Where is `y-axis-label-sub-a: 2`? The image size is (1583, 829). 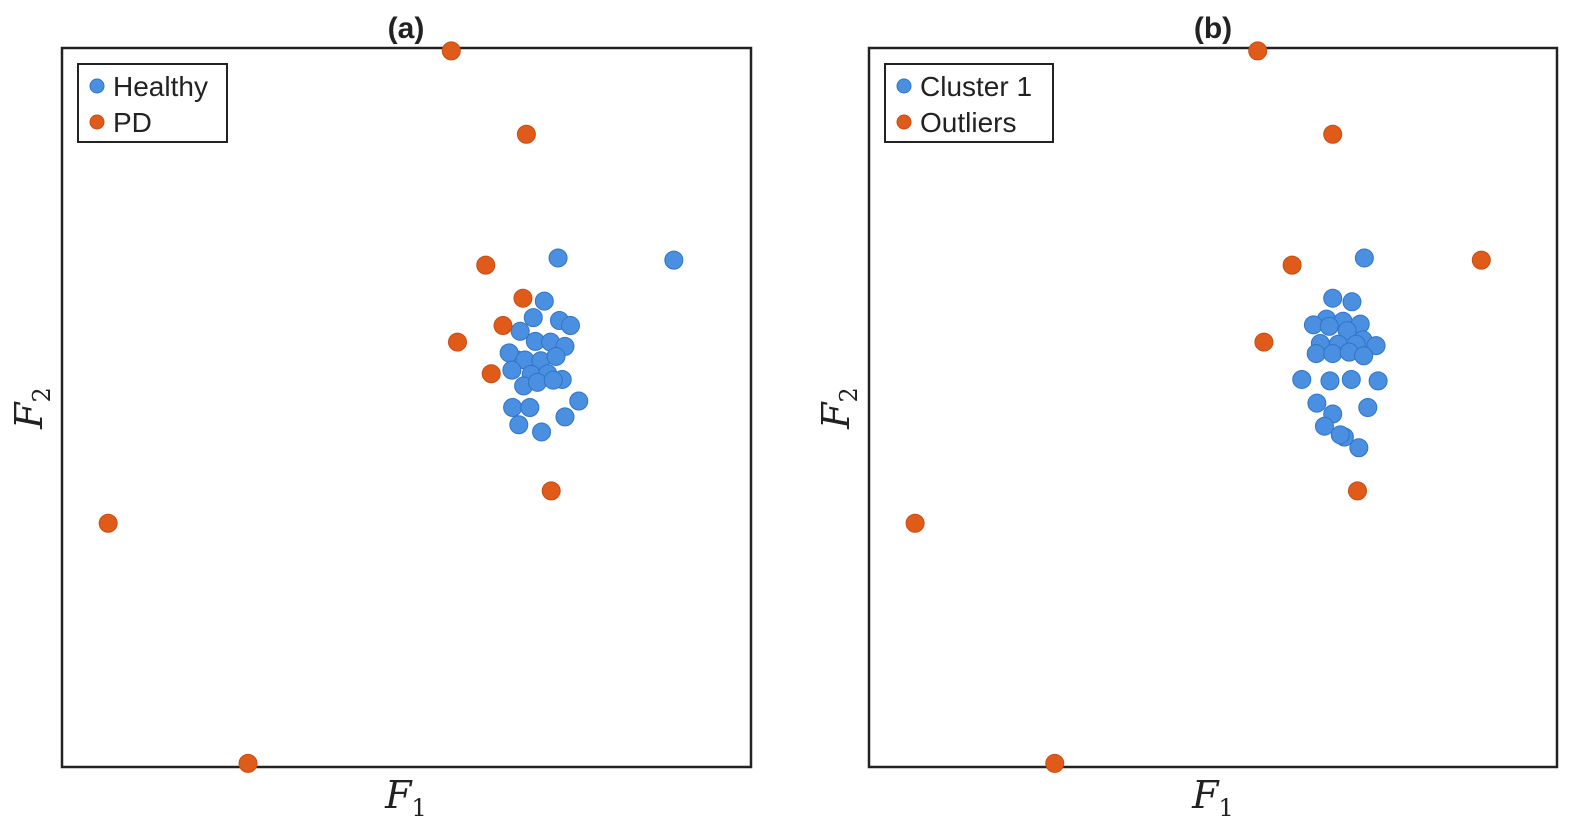 y-axis-label-sub-a: 2 is located at coordinates (42, 394).